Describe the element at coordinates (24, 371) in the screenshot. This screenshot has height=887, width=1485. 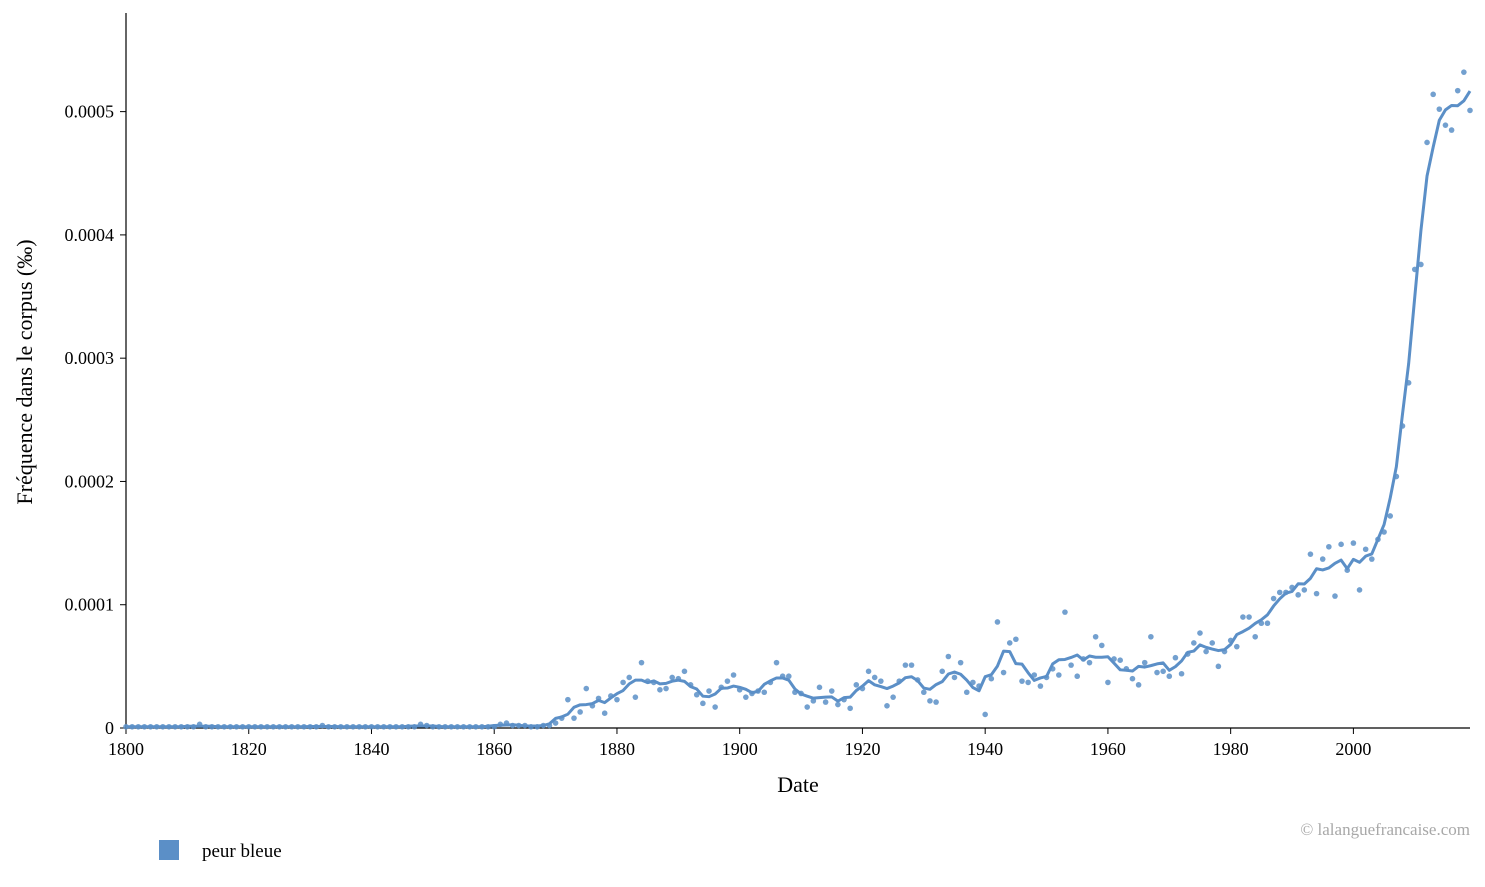
I see `y-axis-title: Fréquence dans le corpus (‰)` at that location.